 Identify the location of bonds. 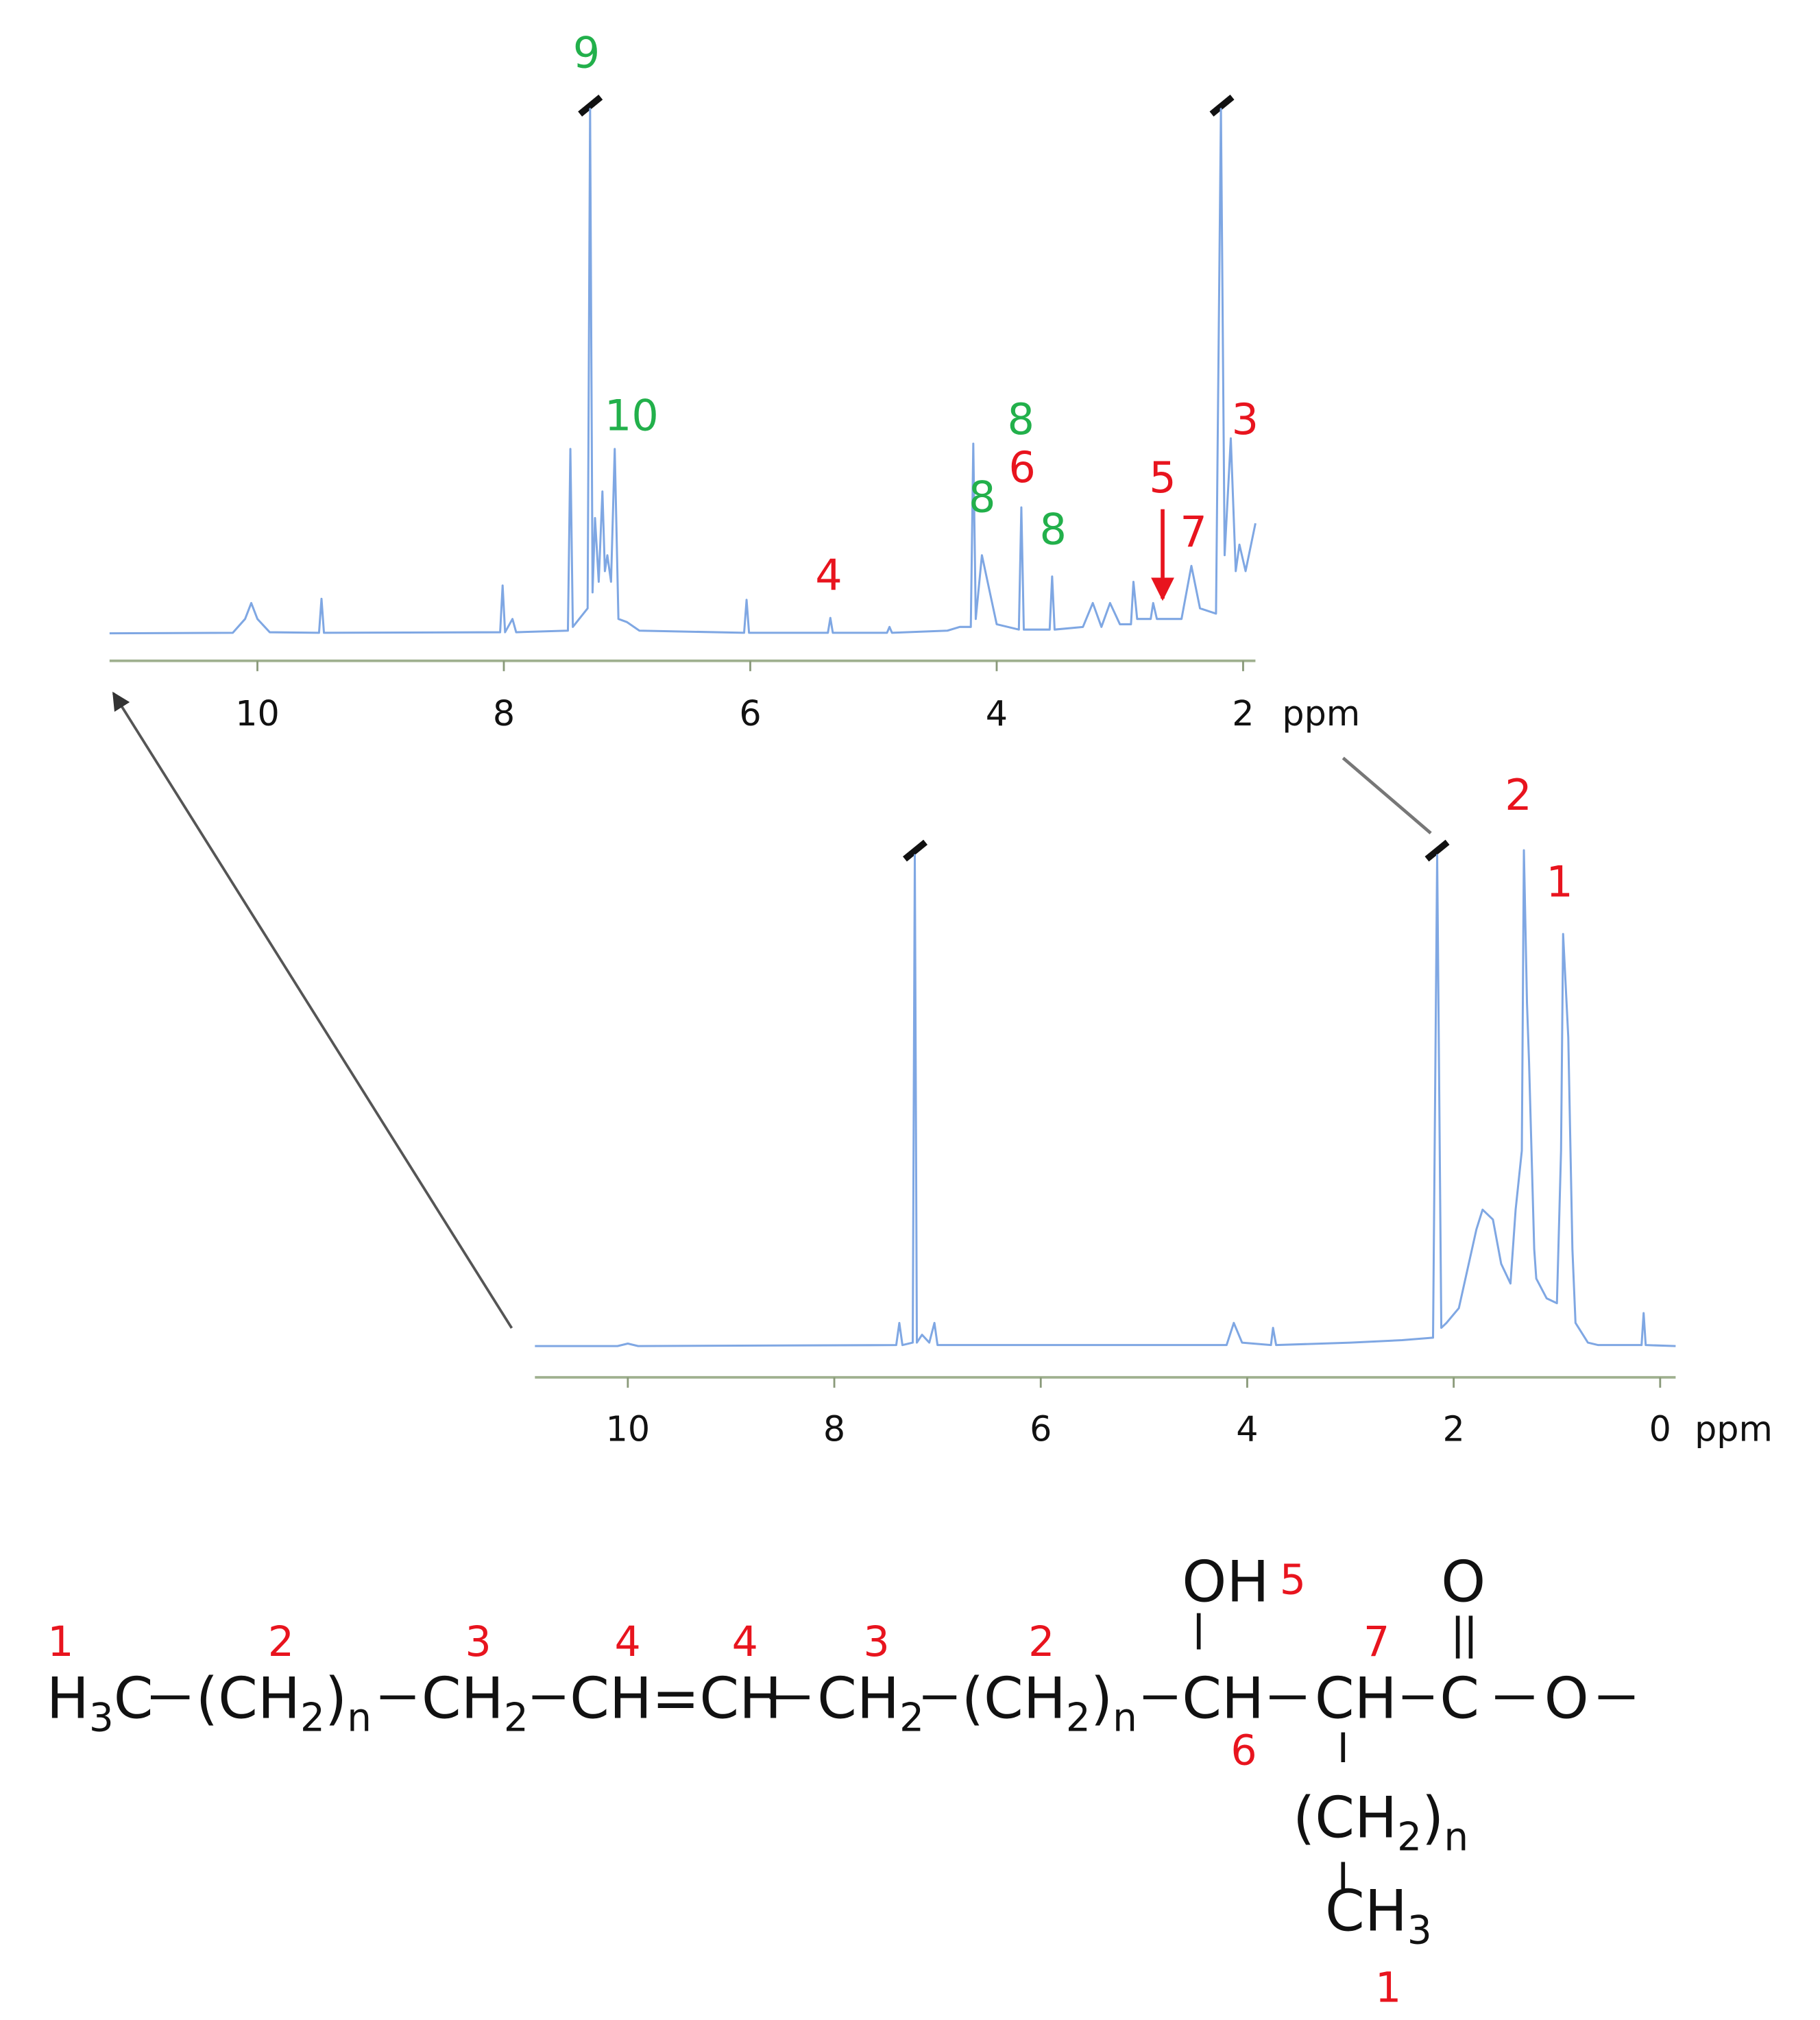
(892, 1751).